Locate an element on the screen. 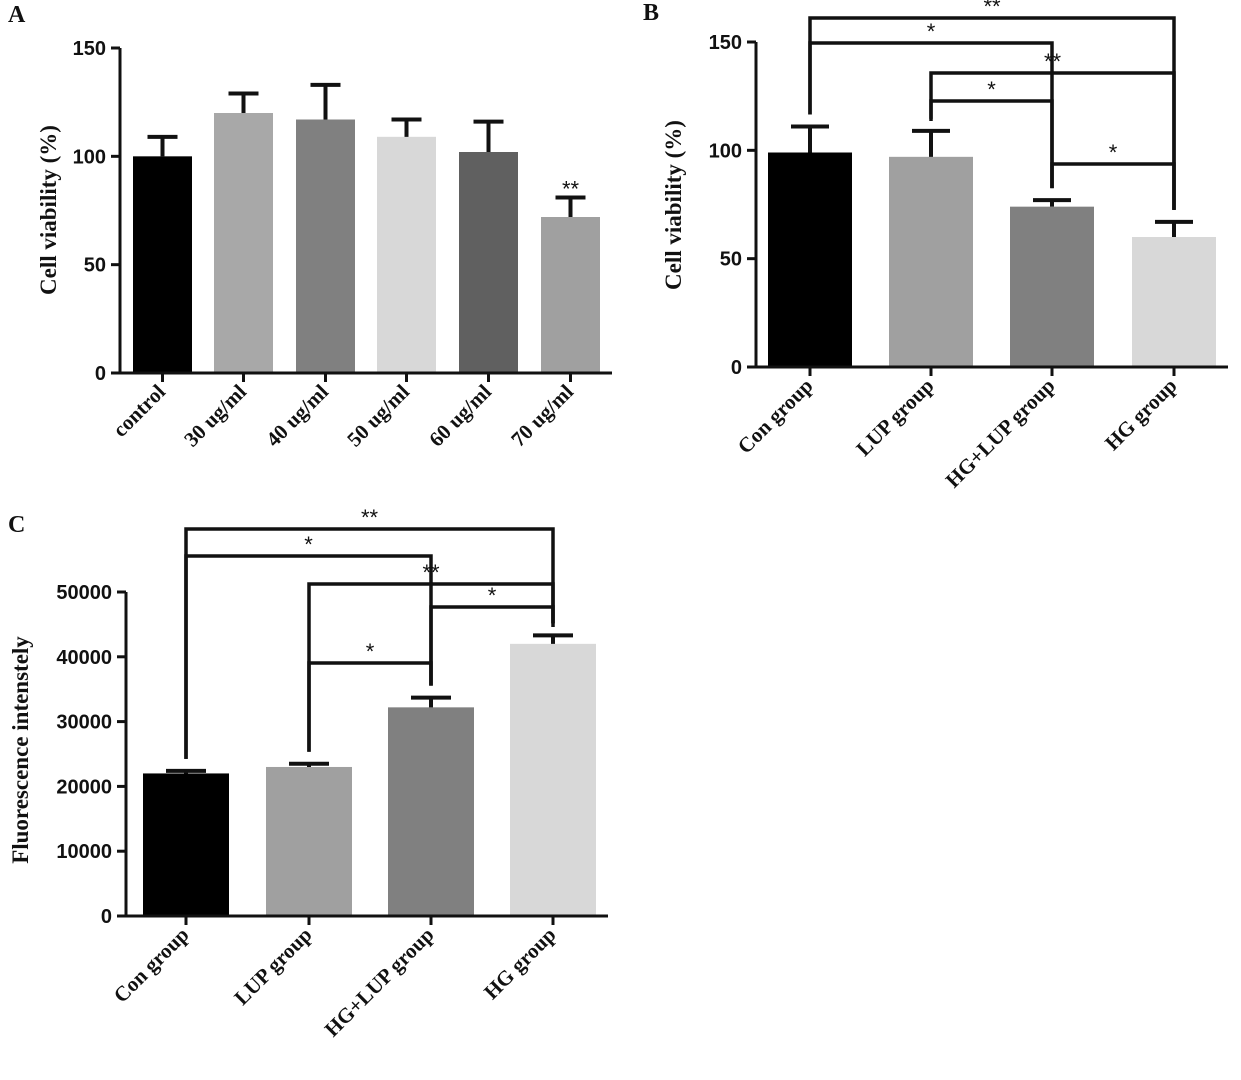  y-tick-label: 30000 is located at coordinates (84, 723).